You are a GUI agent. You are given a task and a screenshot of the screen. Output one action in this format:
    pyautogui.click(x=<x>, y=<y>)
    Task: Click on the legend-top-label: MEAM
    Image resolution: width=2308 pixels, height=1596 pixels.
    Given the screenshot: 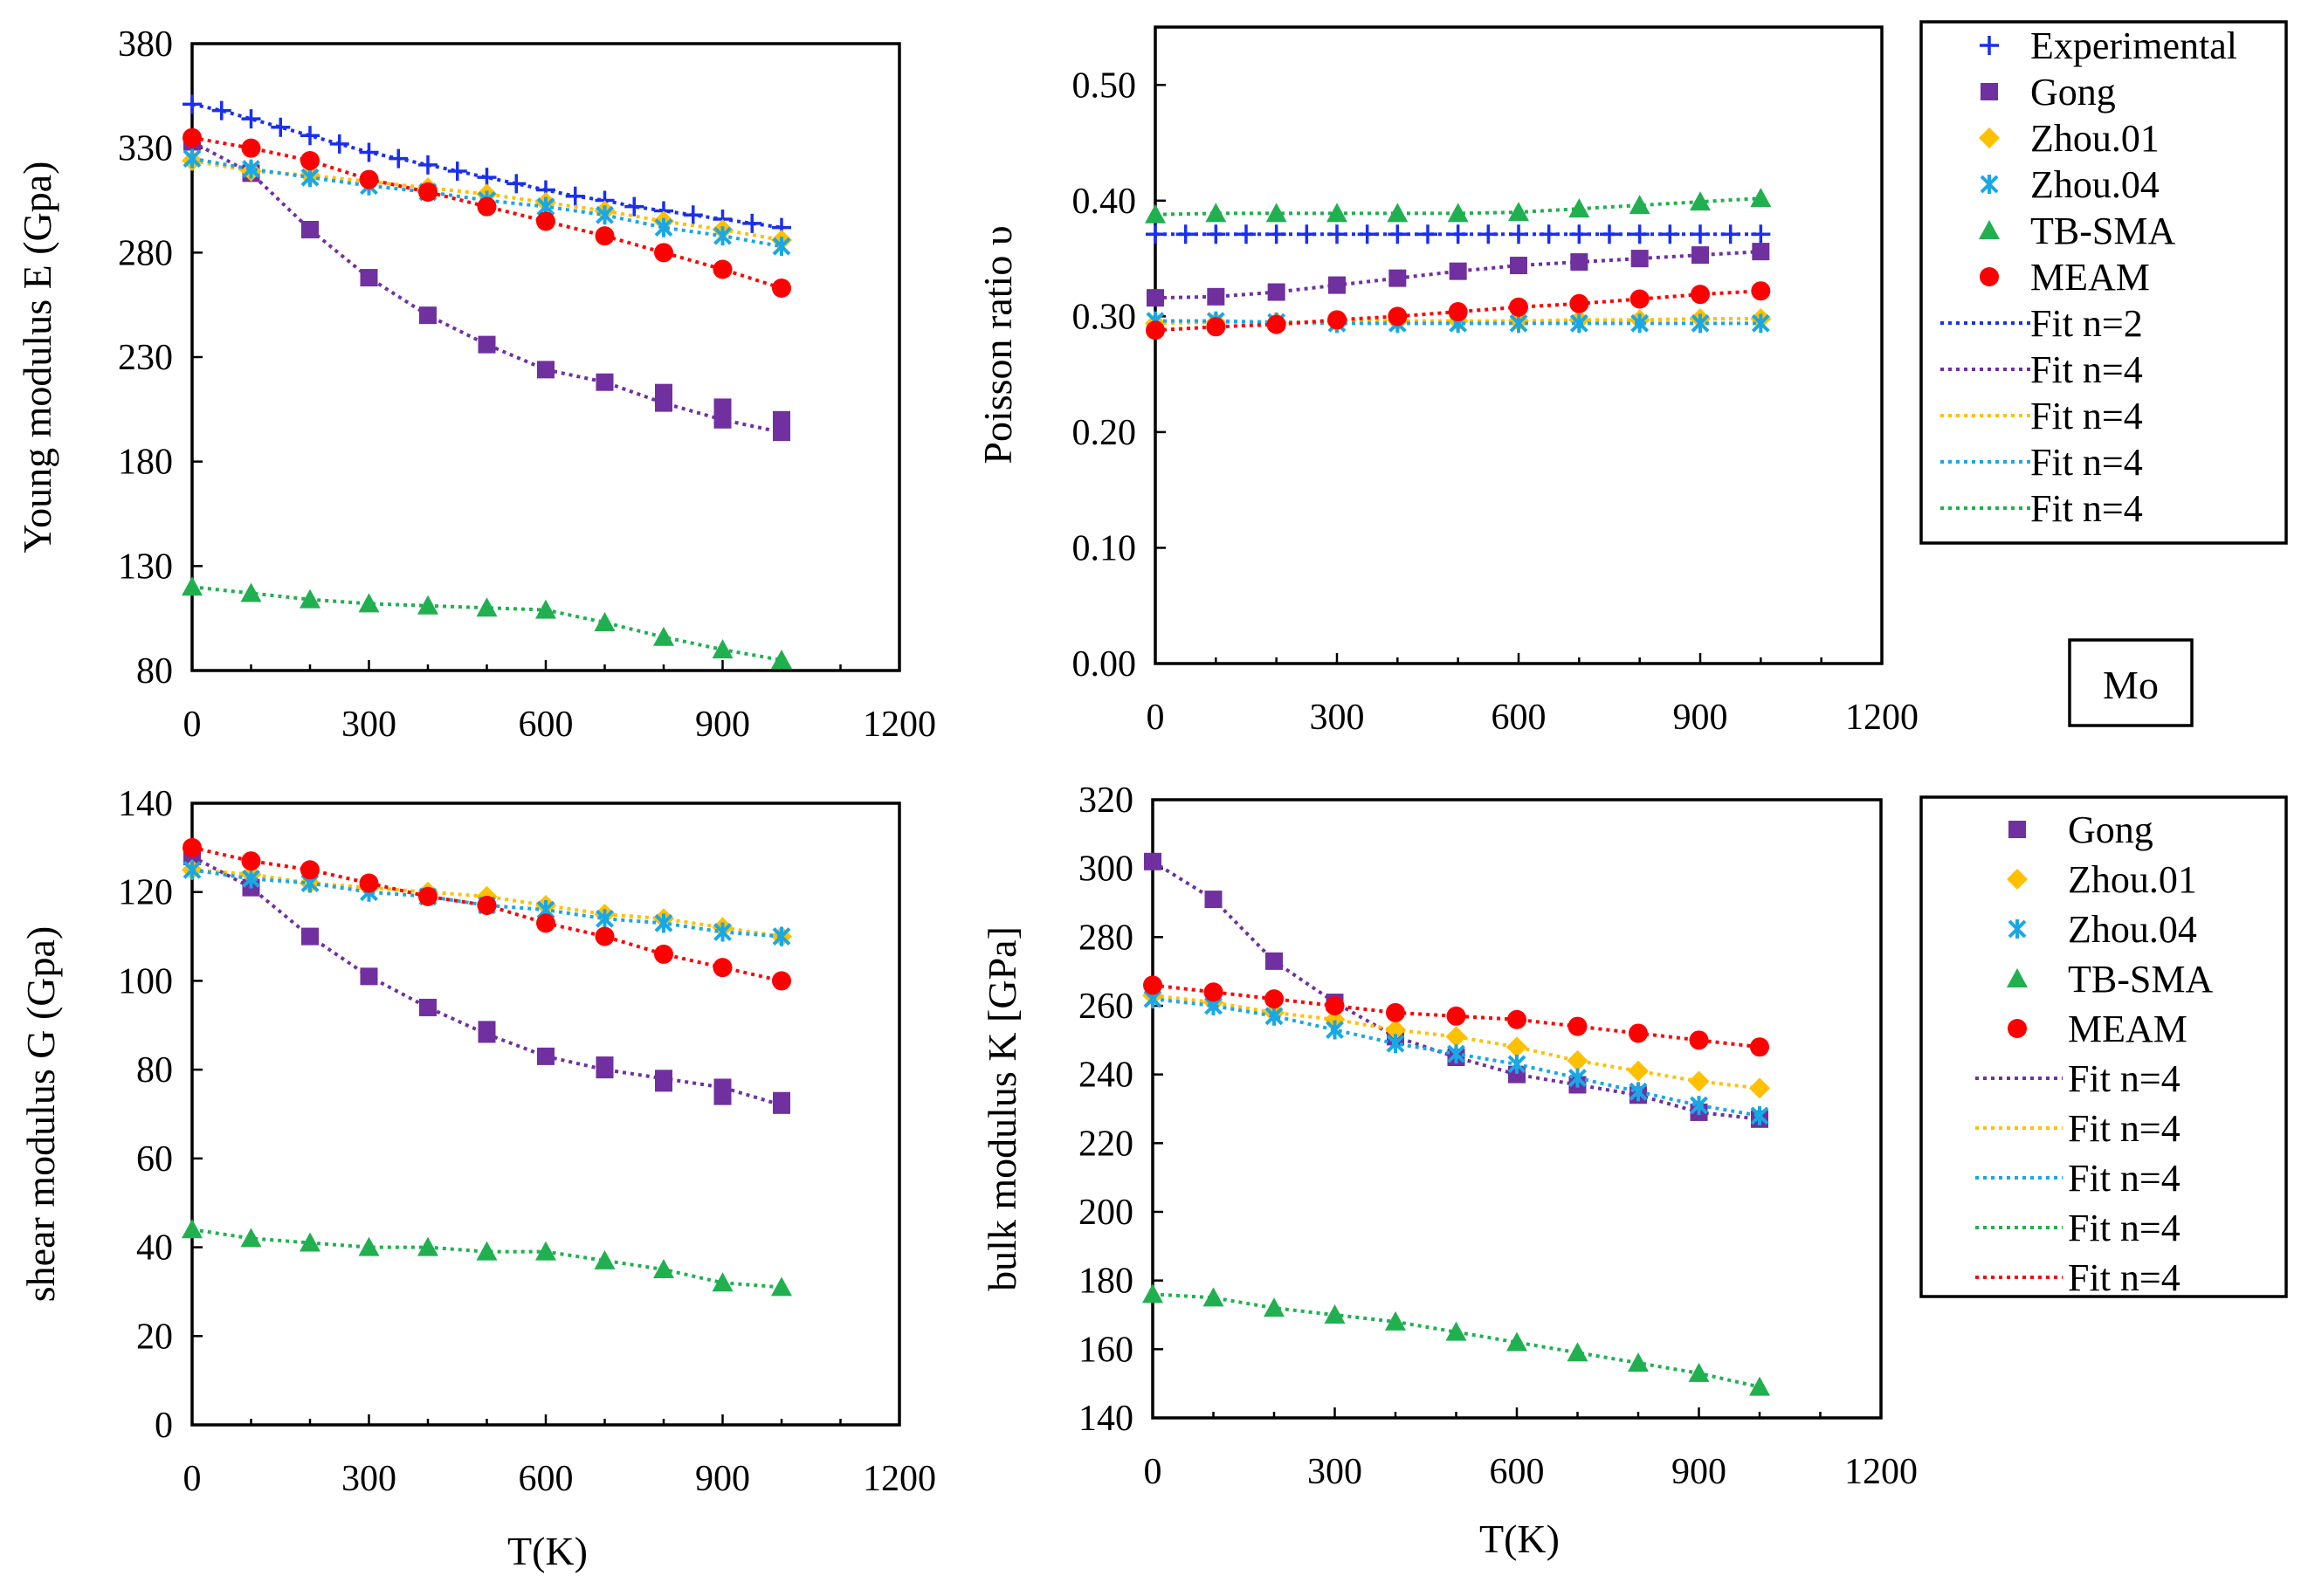 What is the action you would take?
    pyautogui.click(x=2090, y=277)
    